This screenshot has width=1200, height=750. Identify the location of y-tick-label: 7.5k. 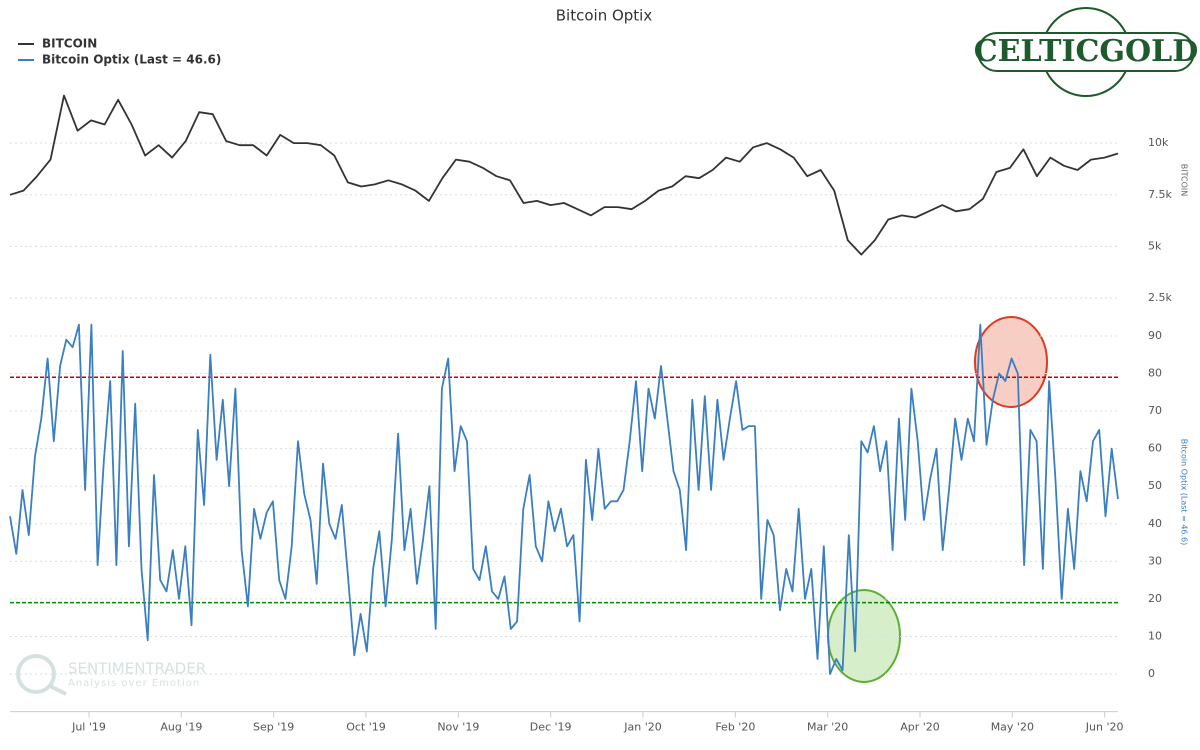
(1160, 194).